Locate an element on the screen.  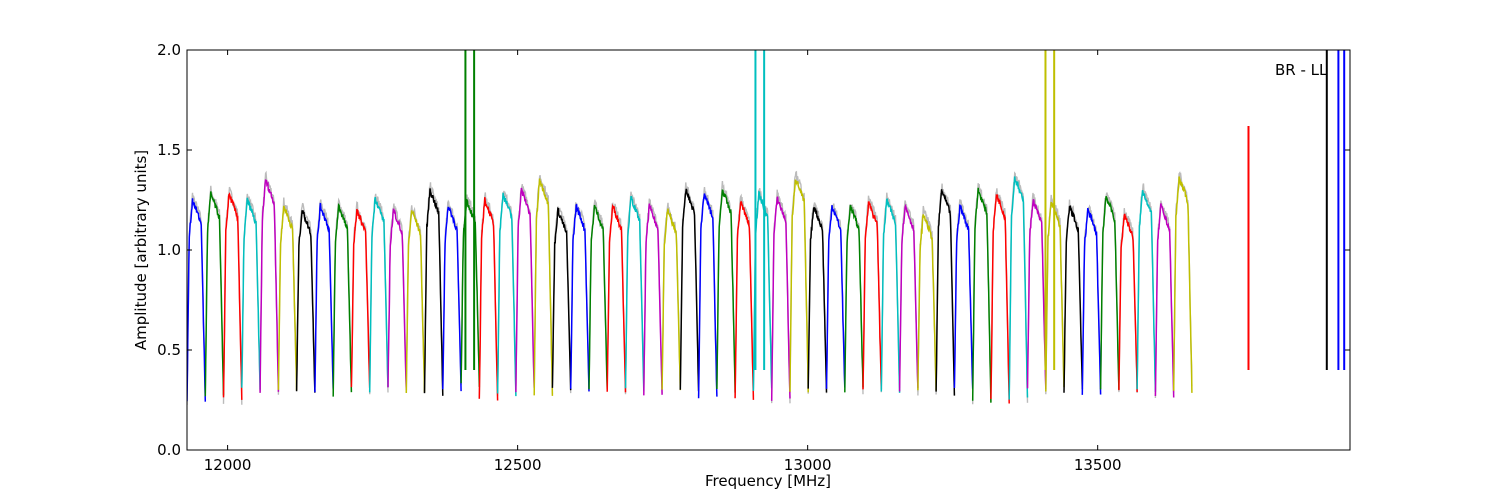
y-axis-label: Amplitude [arbitrary units] is located at coordinates (141, 250).